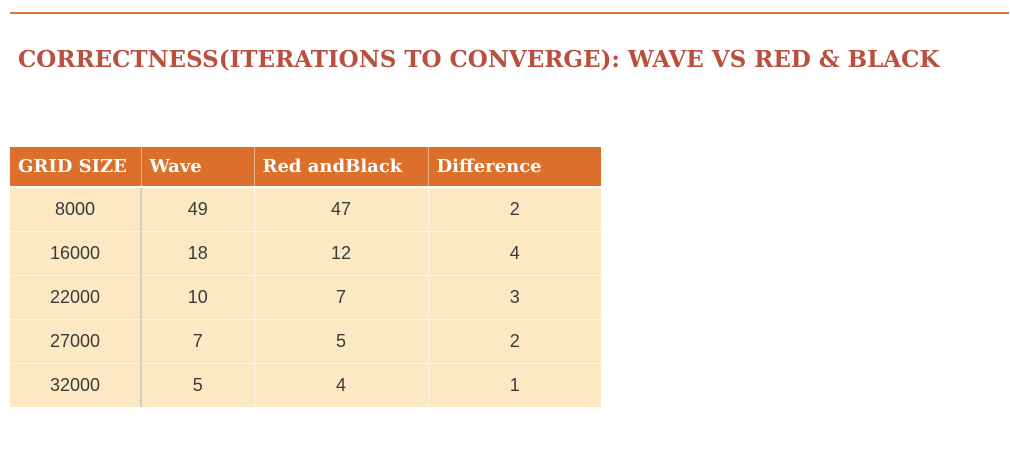  I want to click on cell-grid-size: 27000, so click(76, 341).